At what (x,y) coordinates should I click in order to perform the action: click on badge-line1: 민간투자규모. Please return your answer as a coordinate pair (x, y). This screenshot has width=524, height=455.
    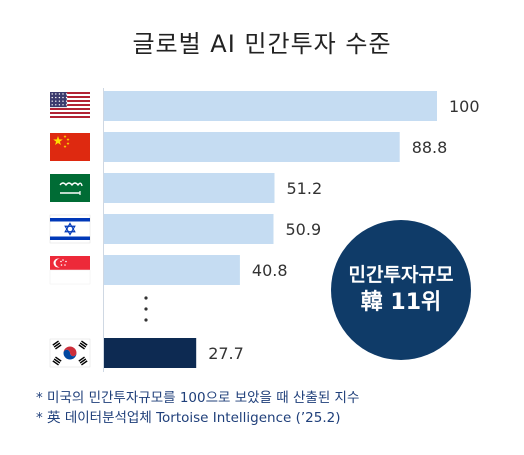
    Looking at the image, I should click on (401, 275).